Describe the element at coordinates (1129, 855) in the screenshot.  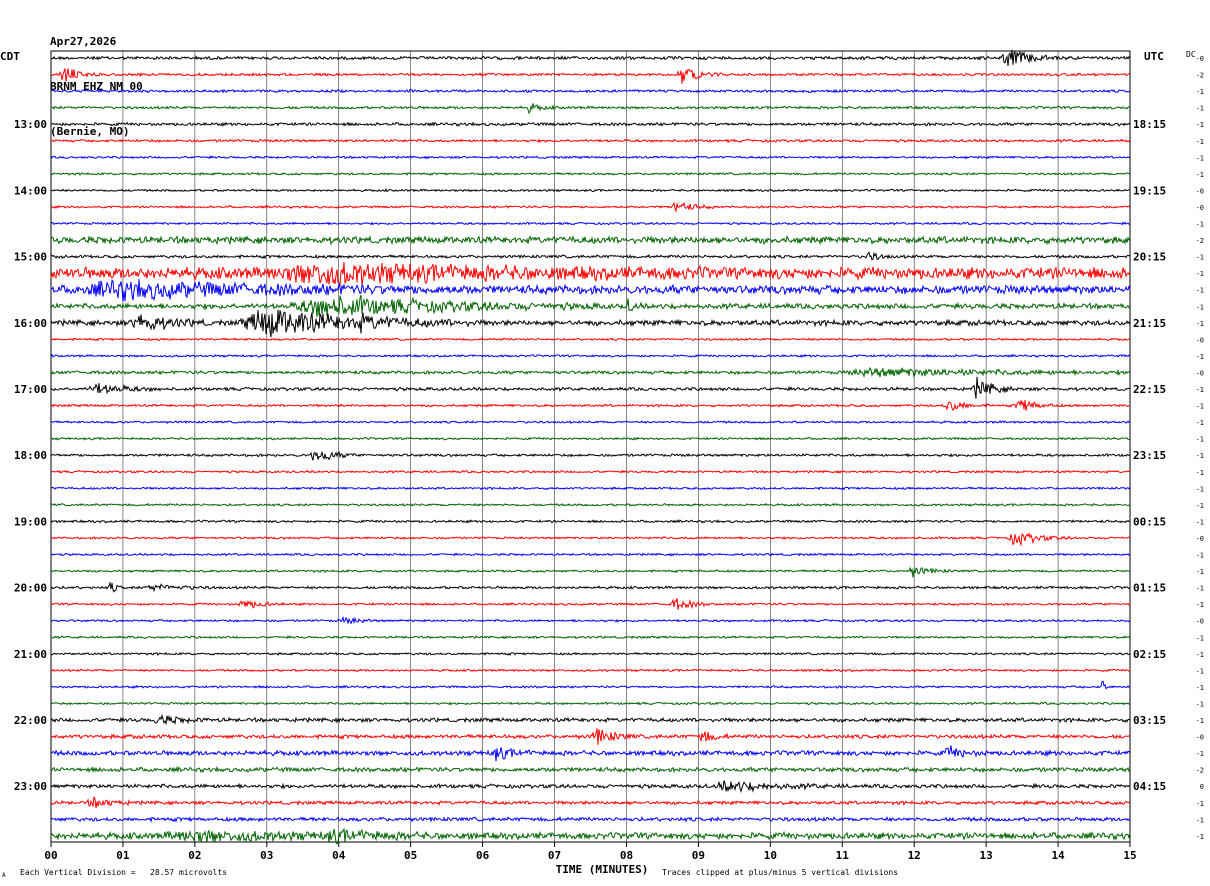
I see `x-tick-label: 15` at that location.